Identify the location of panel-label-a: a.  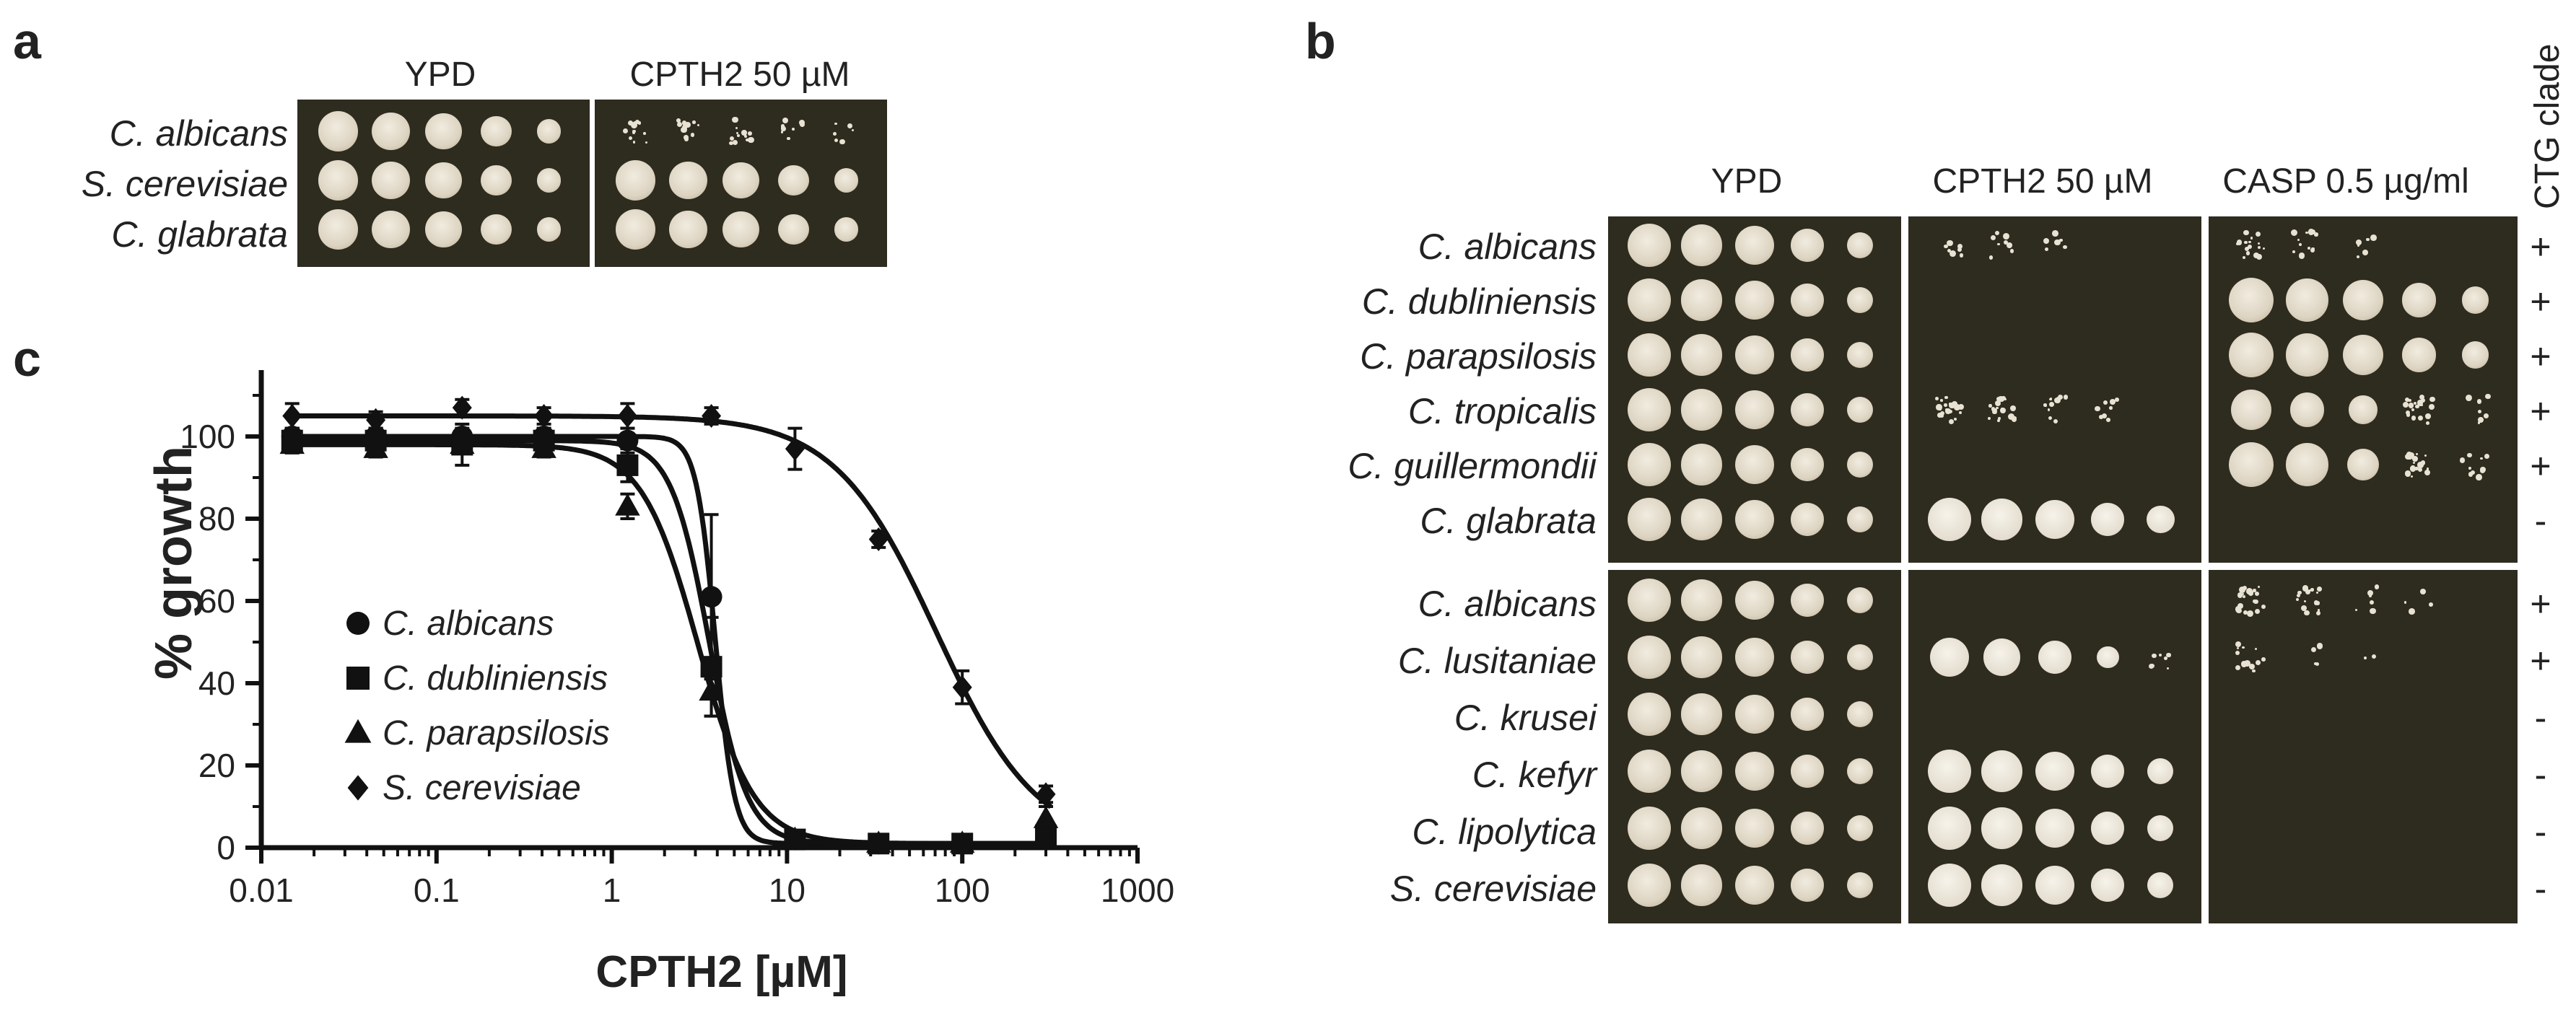
(27, 41).